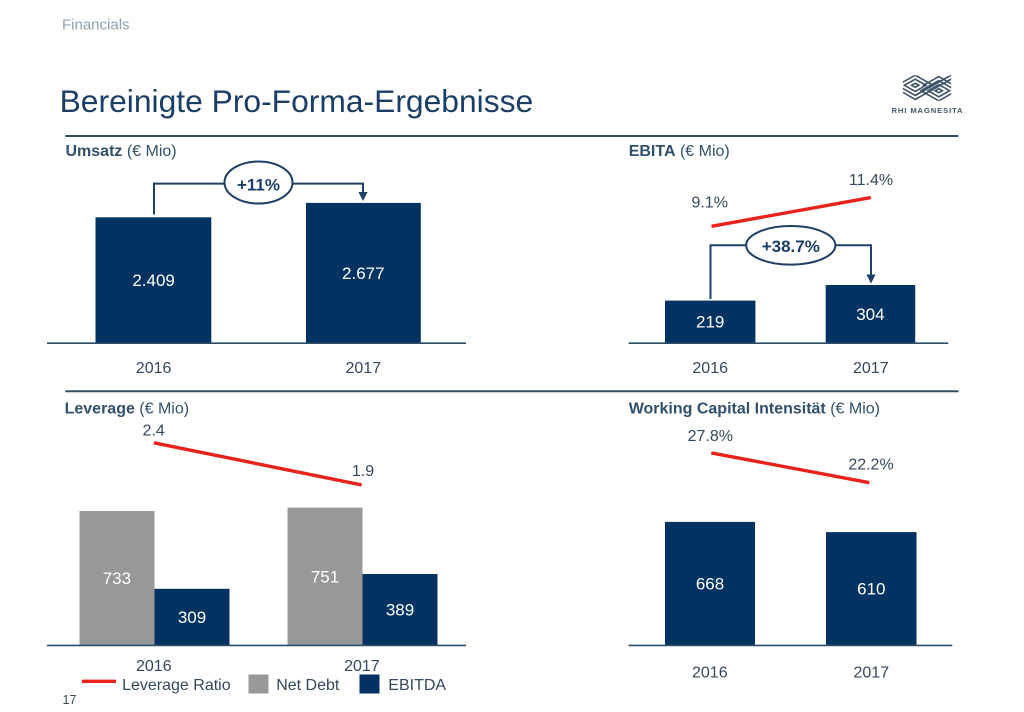 The height and width of the screenshot is (712, 1024). What do you see at coordinates (96, 25) in the screenshot?
I see `svg-text: Financials` at bounding box center [96, 25].